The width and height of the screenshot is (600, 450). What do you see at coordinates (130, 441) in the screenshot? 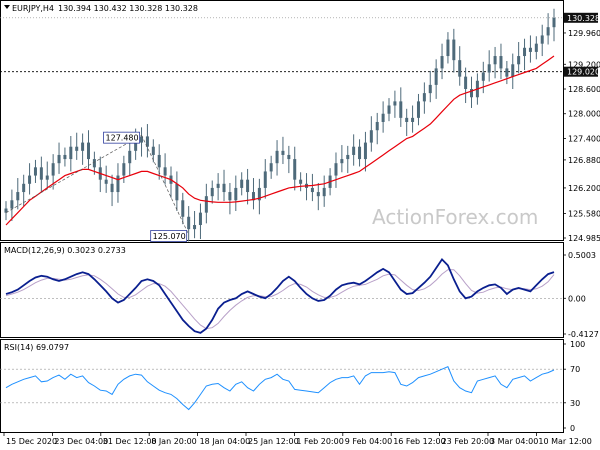
I see `time-tick-label: 31 Dec 12:00` at bounding box center [130, 441].